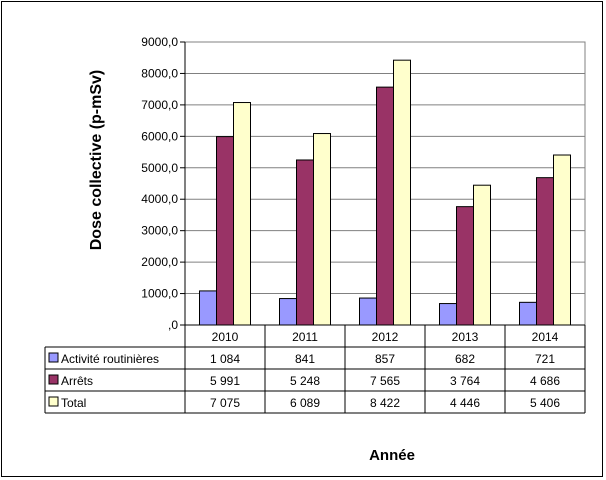 The width and height of the screenshot is (606, 480). What do you see at coordinates (159, 42) in the screenshot?
I see `y-tick-label: 9000,0` at bounding box center [159, 42].